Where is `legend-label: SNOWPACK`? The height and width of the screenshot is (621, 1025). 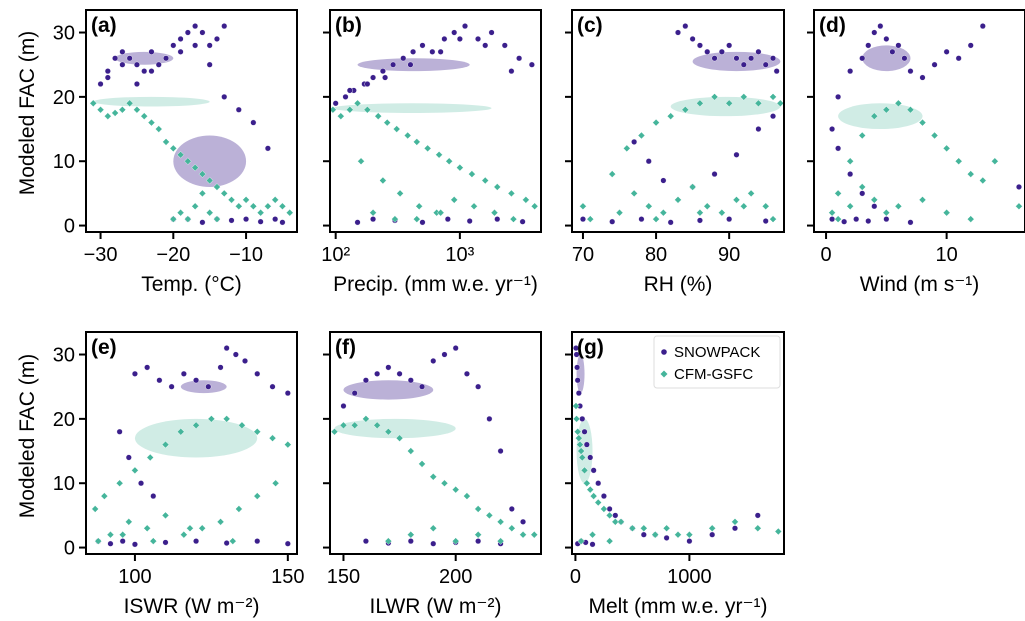
legend-label: SNOWPACK is located at coordinates (717, 352).